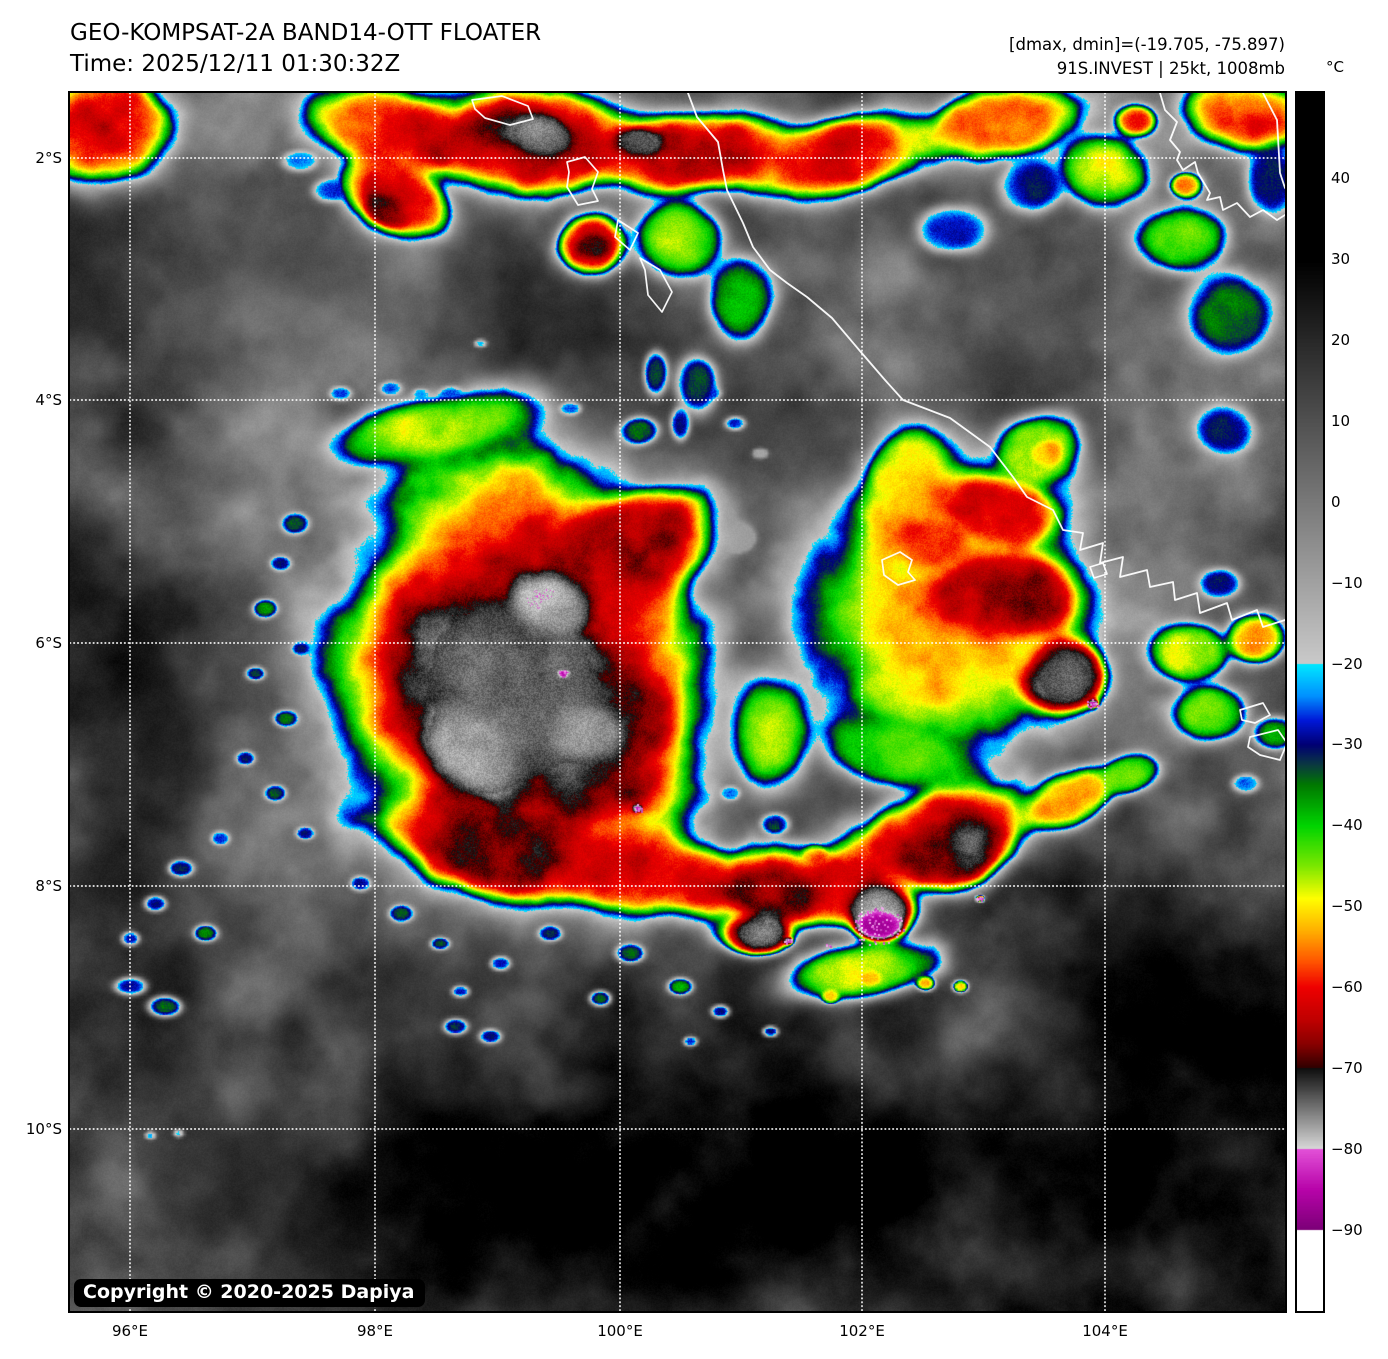 This screenshot has width=1388, height=1359. What do you see at coordinates (1347, 825) in the screenshot?
I see `colorbar-tick-label: −40` at bounding box center [1347, 825].